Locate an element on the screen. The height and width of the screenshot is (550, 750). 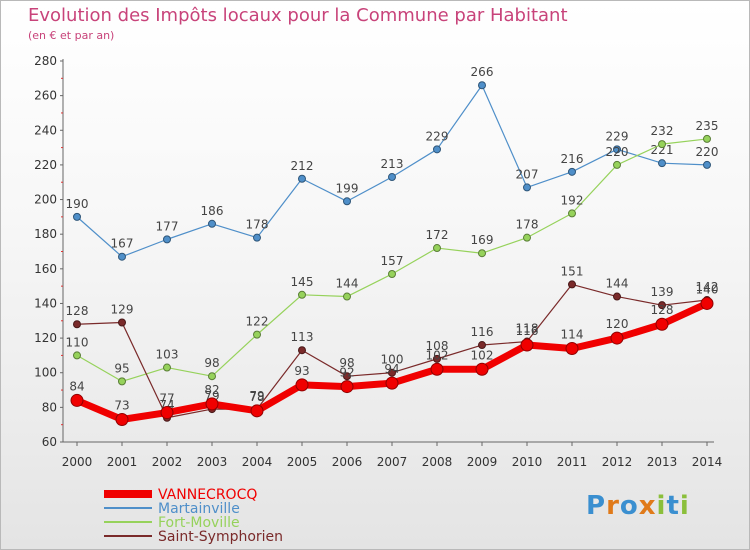
data-label-vannecrocq: 82 is located at coordinates (211, 390).